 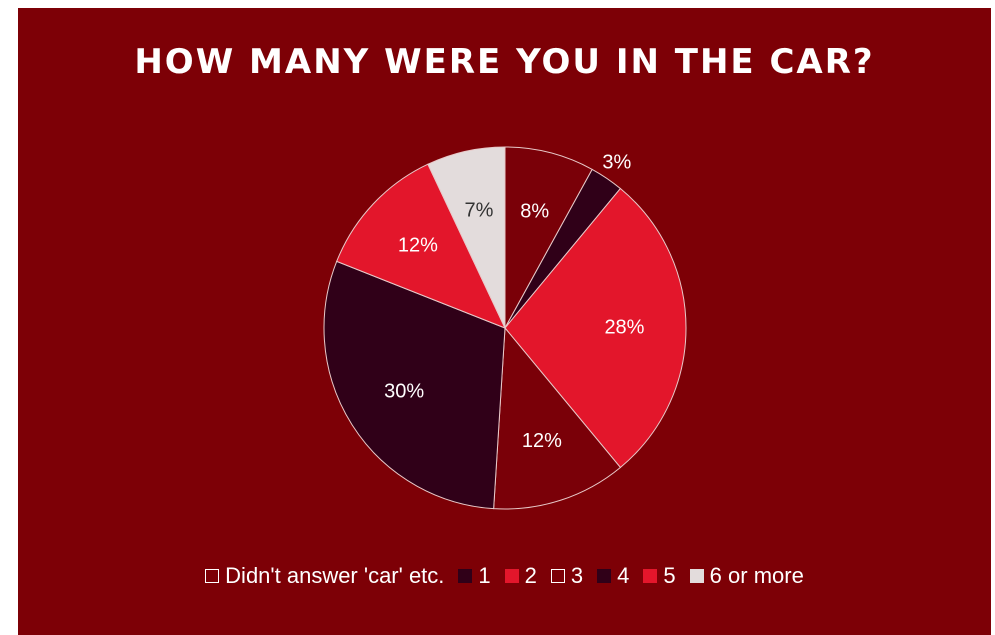 I want to click on chart-title: HOW MANY WERE YOU IN THE CAR?, so click(x=504, y=62).